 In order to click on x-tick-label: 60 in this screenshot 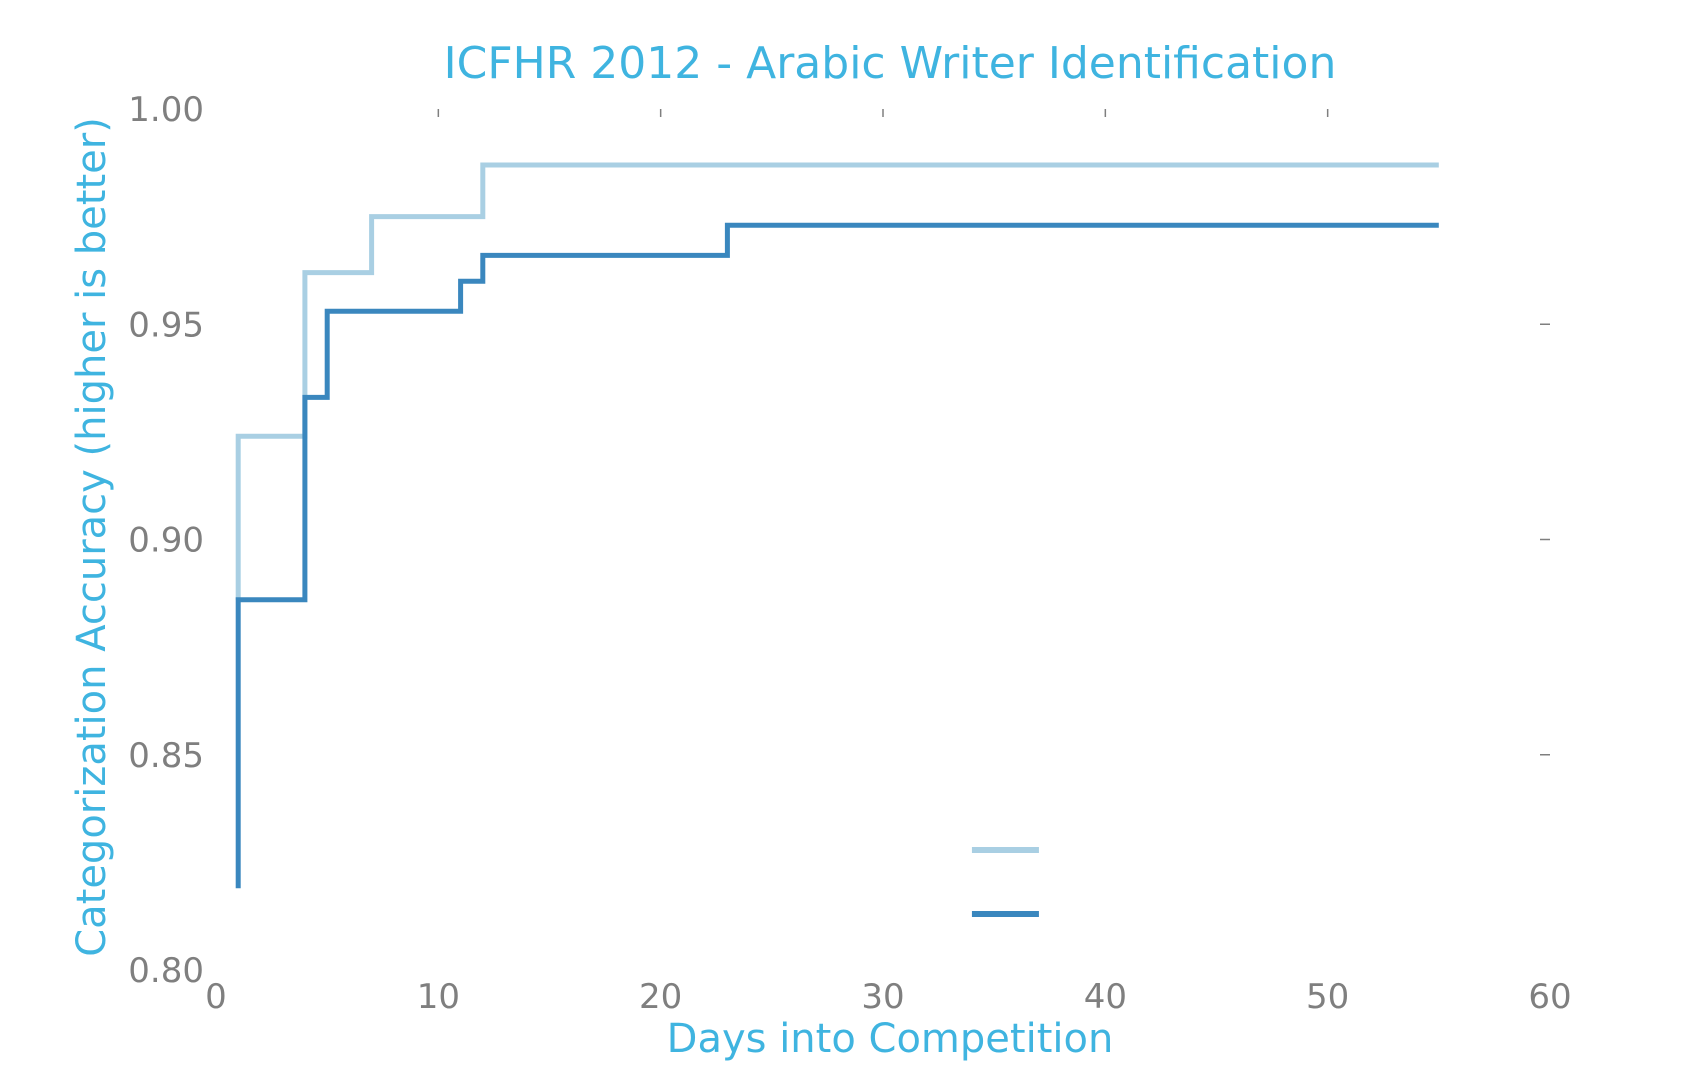, I will do `click(1549, 997)`.